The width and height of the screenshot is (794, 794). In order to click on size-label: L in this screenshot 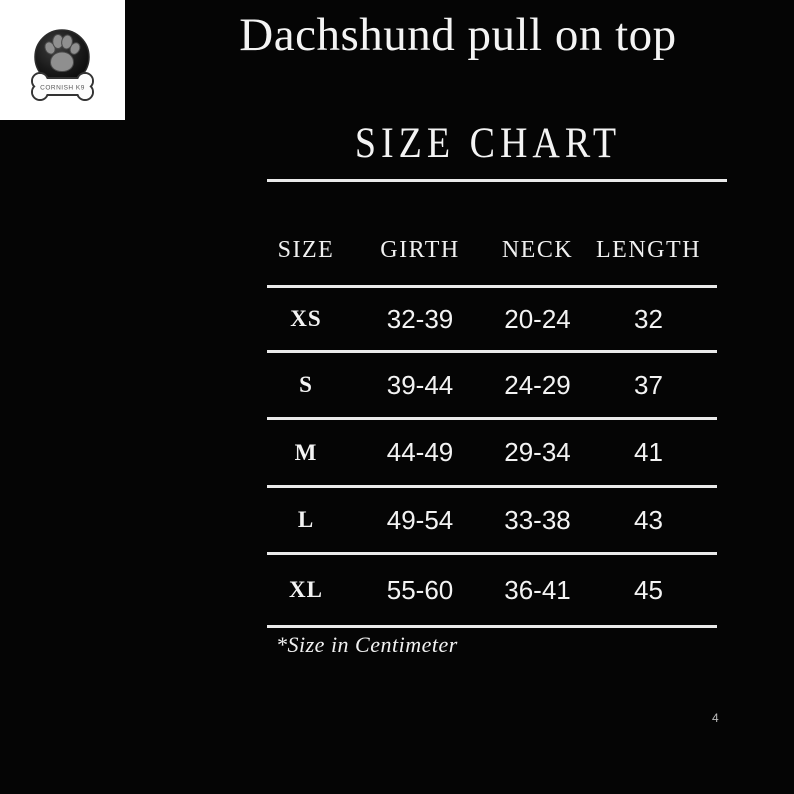, I will do `click(306, 519)`.